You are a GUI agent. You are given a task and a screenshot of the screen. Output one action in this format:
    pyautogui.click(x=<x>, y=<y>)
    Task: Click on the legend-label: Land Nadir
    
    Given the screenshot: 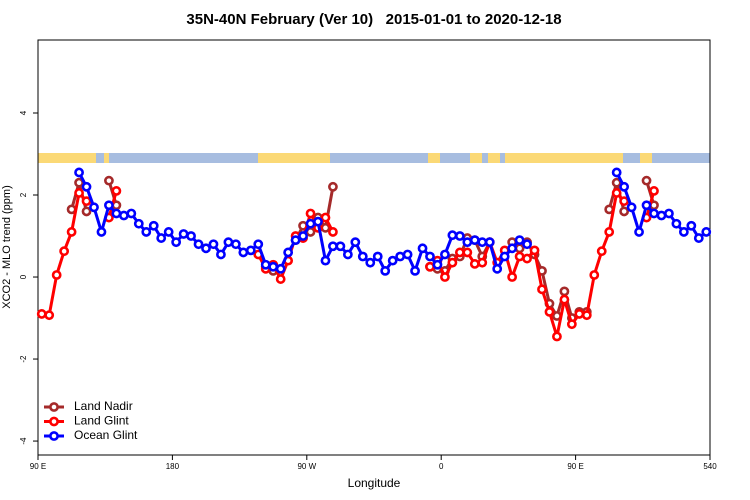 What is the action you would take?
    pyautogui.click(x=103, y=406)
    